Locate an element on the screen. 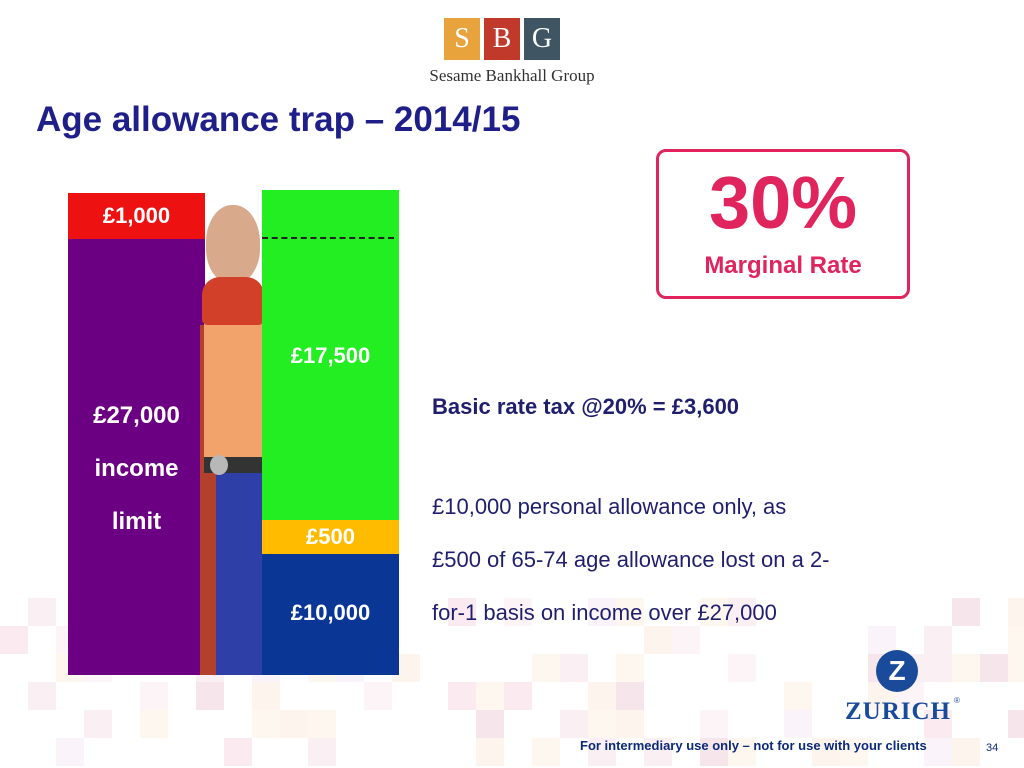  logo-letter-g: G is located at coordinates (542, 39).